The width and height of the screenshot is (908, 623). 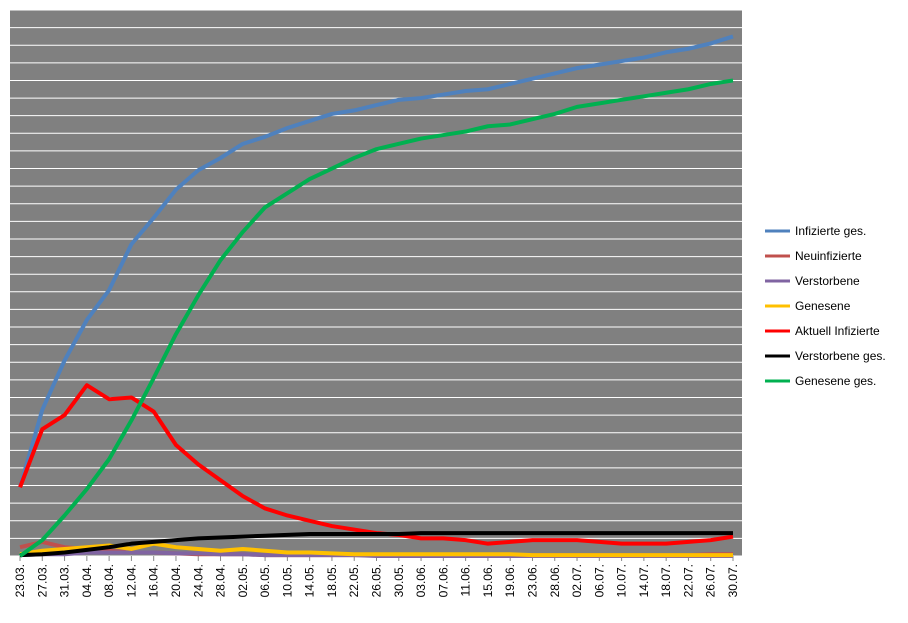 What do you see at coordinates (599, 580) in the screenshot?
I see `x-tick-label: 06.07.` at bounding box center [599, 580].